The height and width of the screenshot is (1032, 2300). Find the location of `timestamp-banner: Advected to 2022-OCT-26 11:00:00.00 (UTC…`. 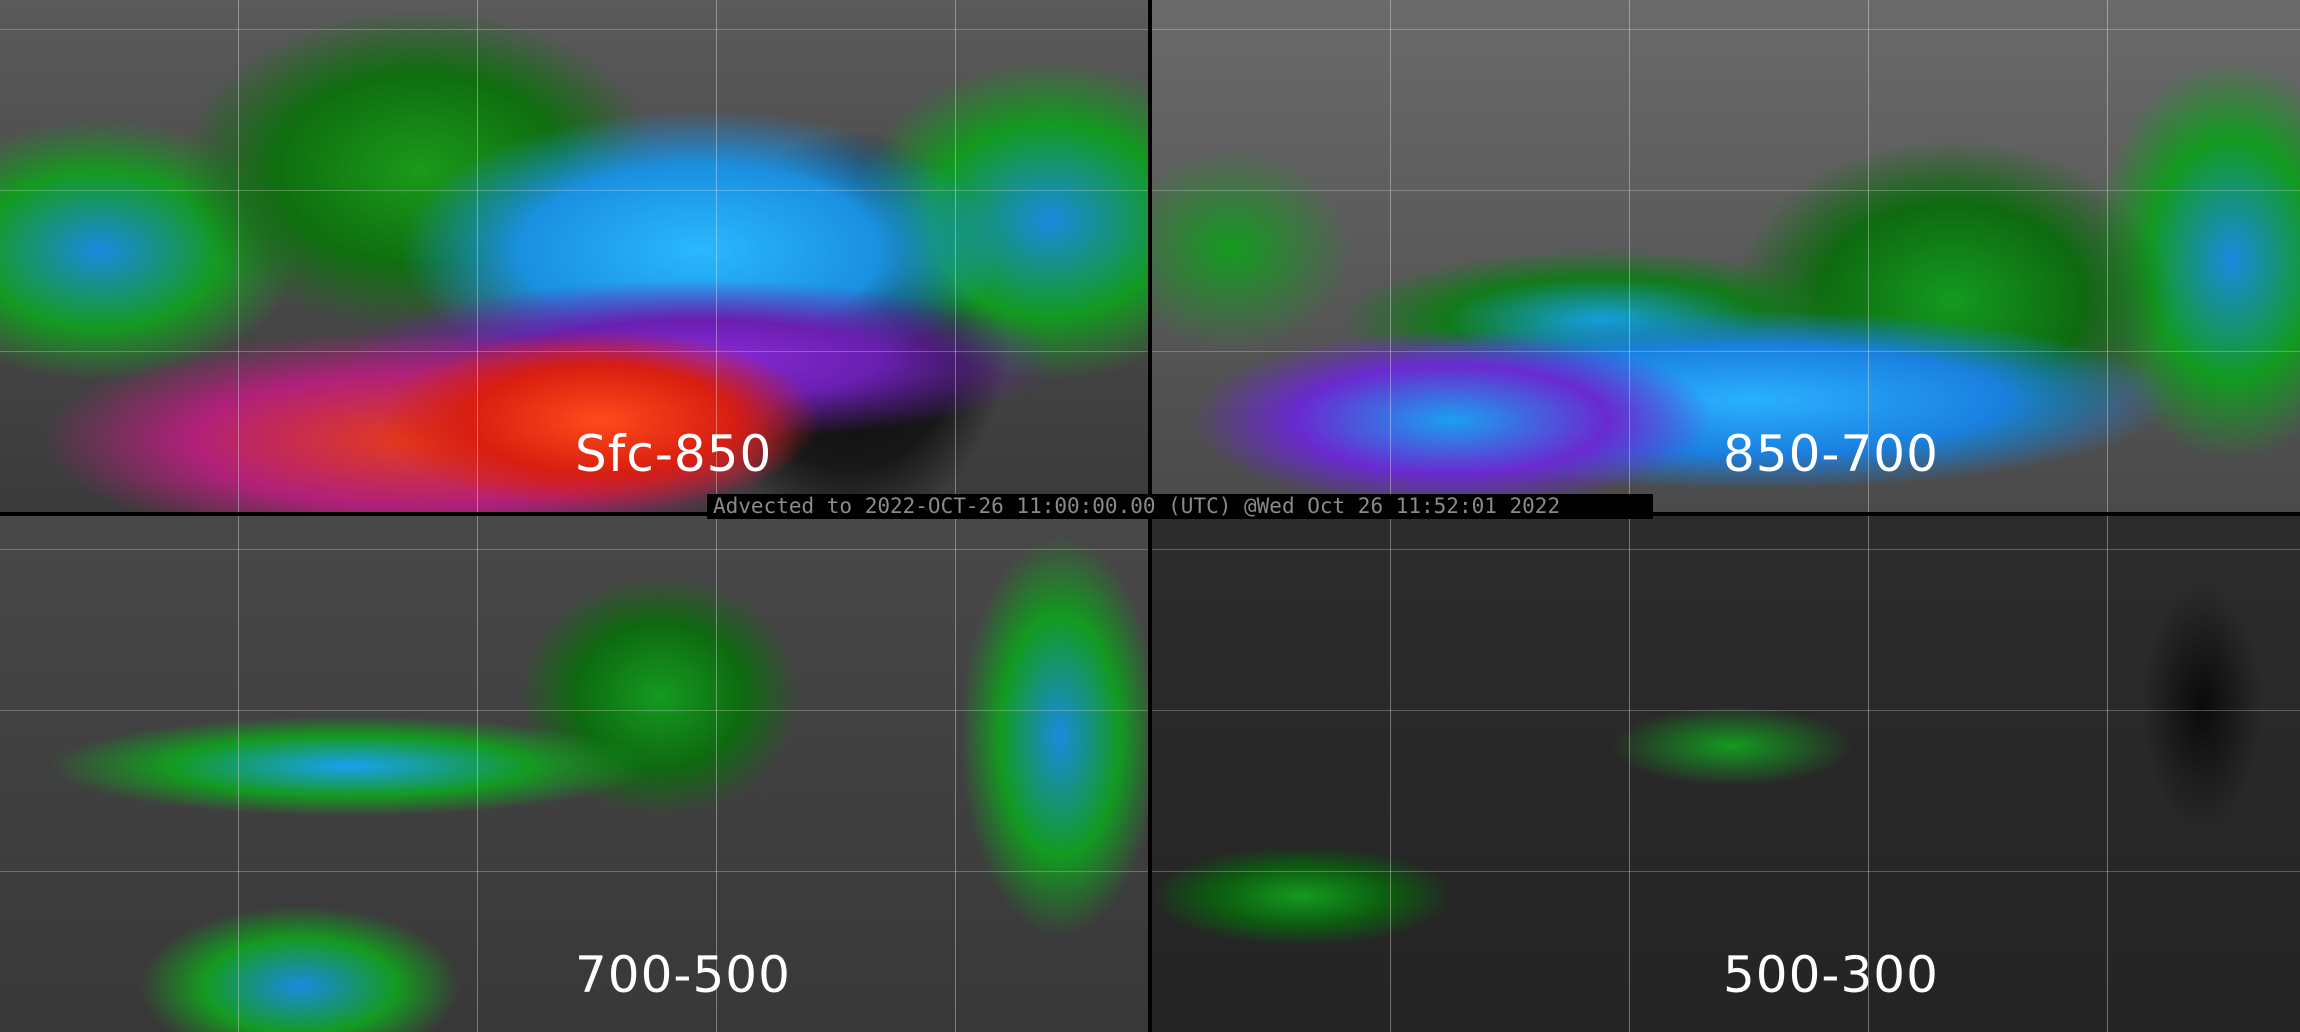

timestamp-banner: Advected to 2022-OCT-26 11:00:00.00 (UTC… is located at coordinates (1180, 506).